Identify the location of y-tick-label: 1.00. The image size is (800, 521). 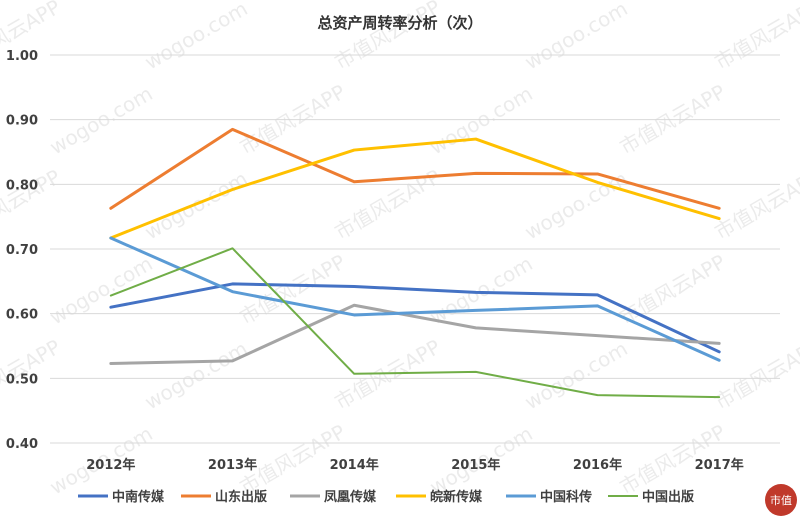
(22, 56).